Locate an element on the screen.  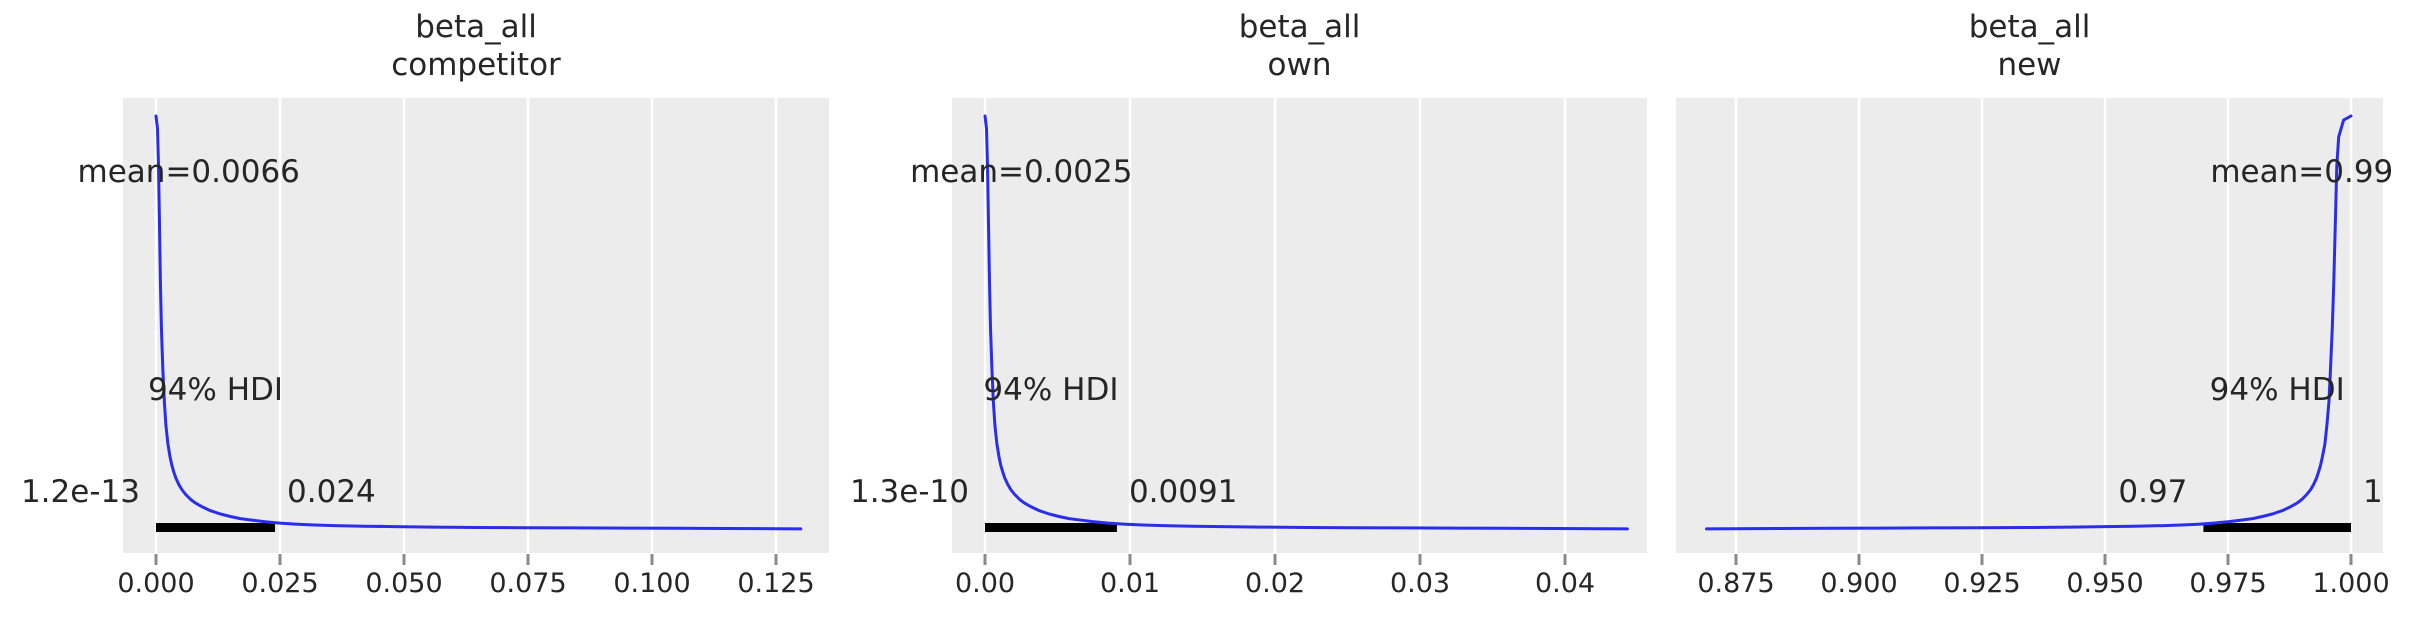
title-dimension: competitor is located at coordinates (476, 65).